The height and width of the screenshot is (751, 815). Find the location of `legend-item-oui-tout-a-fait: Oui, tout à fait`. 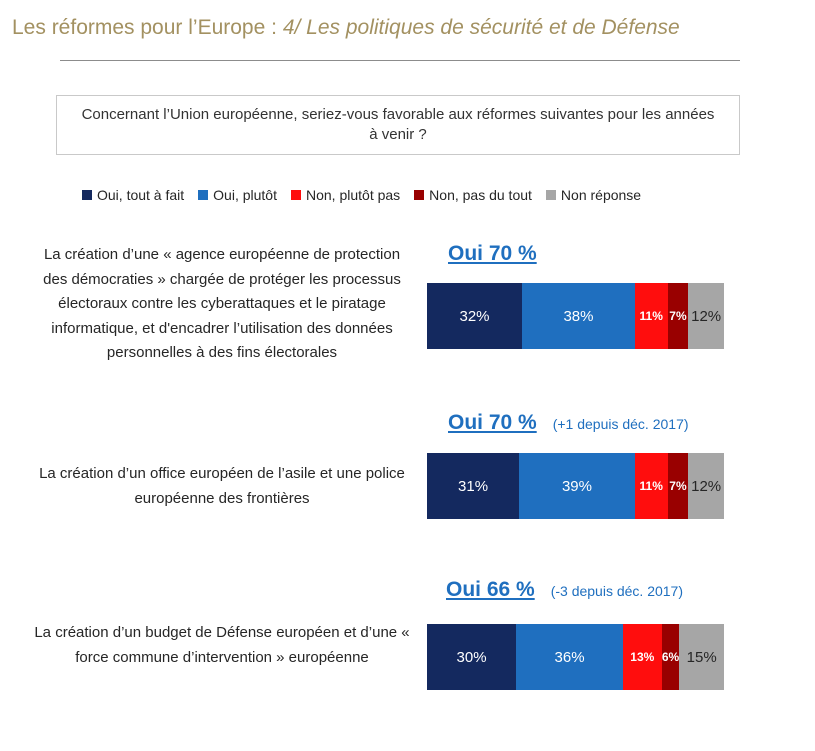

legend-item-oui-tout-a-fait: Oui, tout à fait is located at coordinates (133, 195).